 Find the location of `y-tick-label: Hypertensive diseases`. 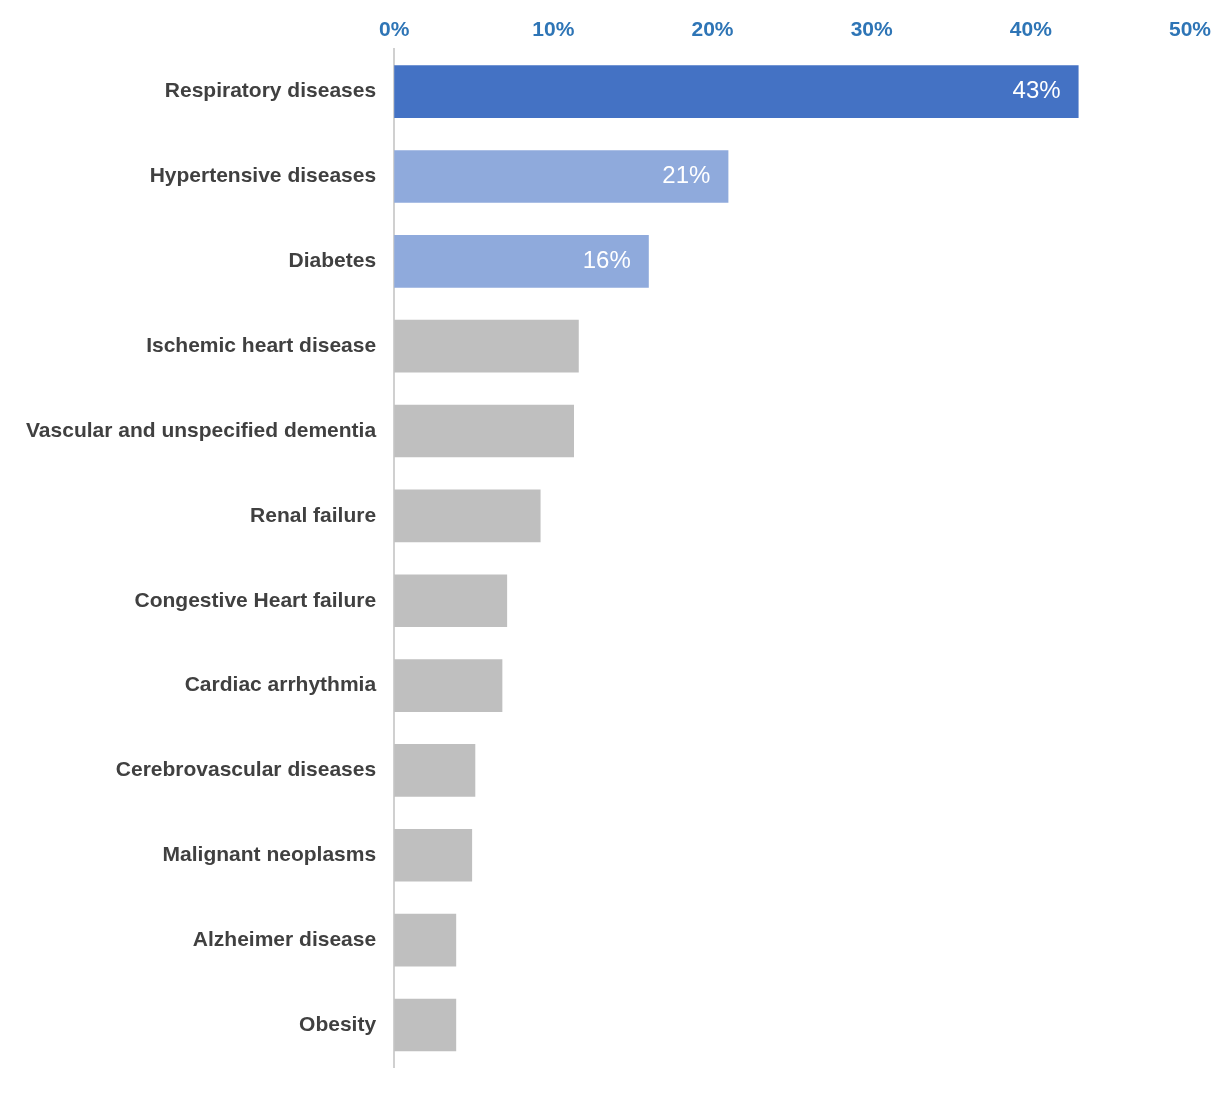

y-tick-label: Hypertensive diseases is located at coordinates (263, 175).